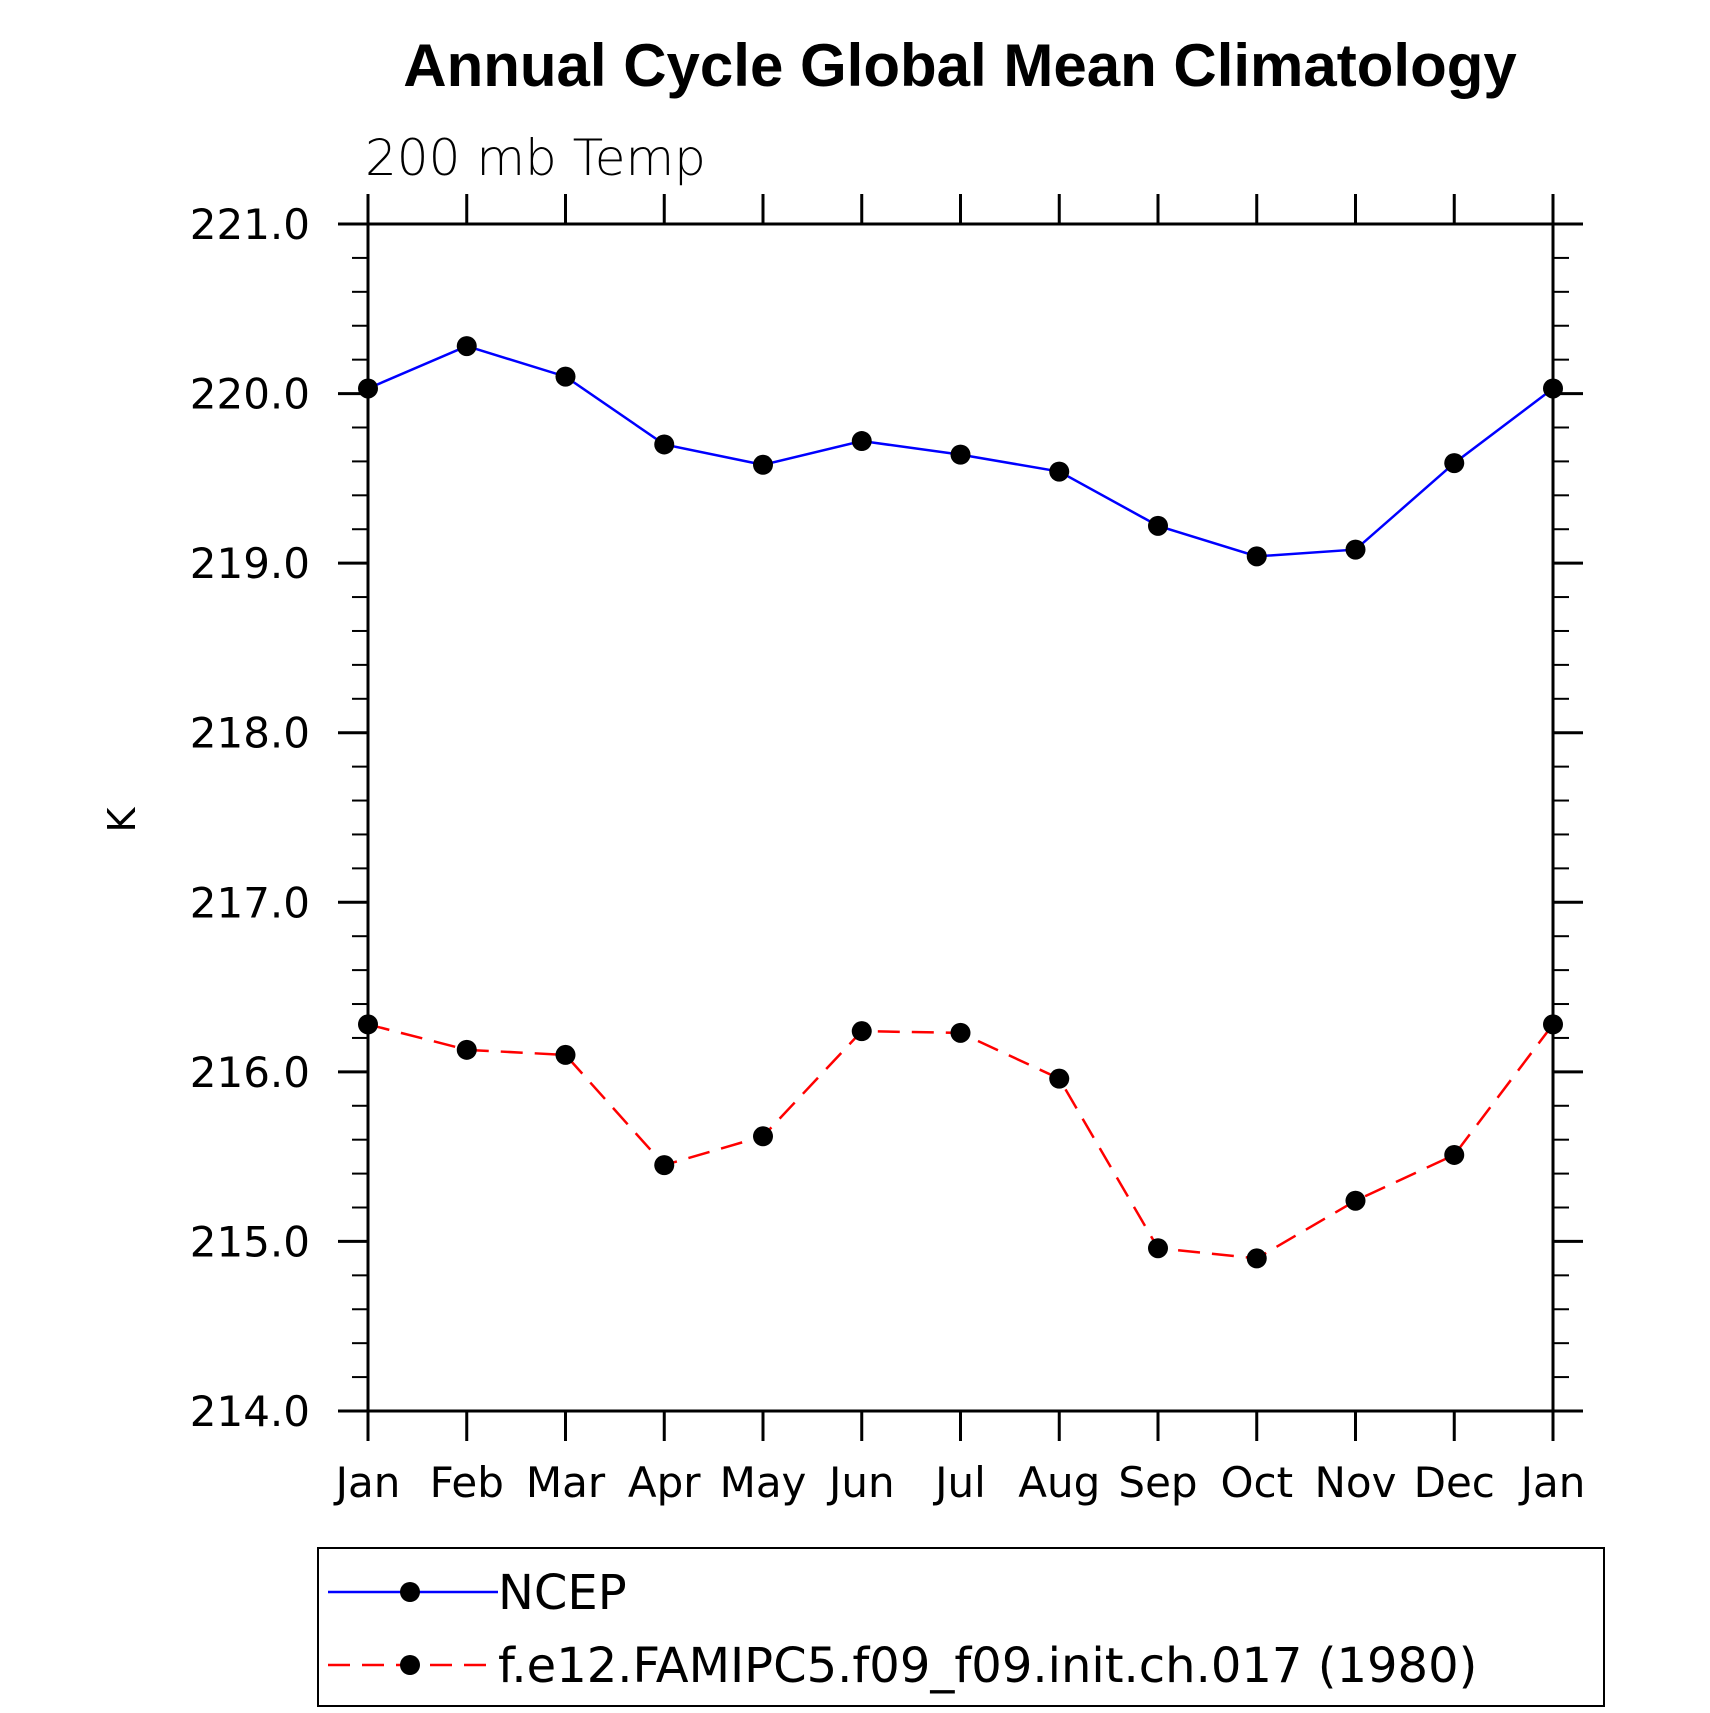 The height and width of the screenshot is (1713, 1710). What do you see at coordinates (1356, 1482) in the screenshot?
I see `x-tick-label: Nov` at bounding box center [1356, 1482].